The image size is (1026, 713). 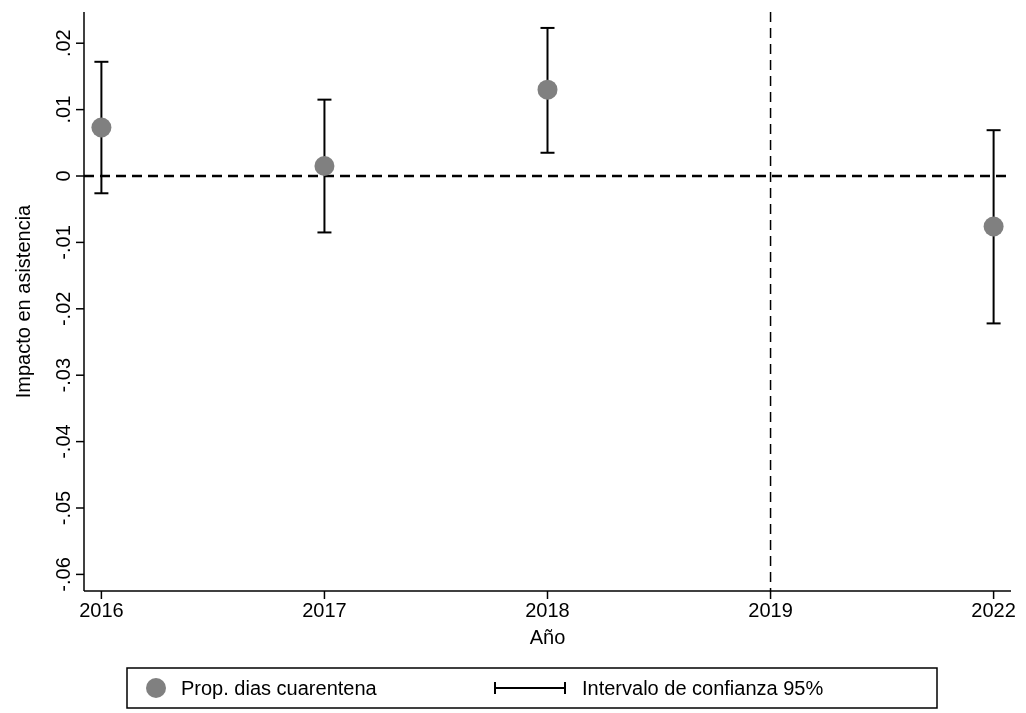 I want to click on x-tick-label: 2017, so click(x=324, y=610).